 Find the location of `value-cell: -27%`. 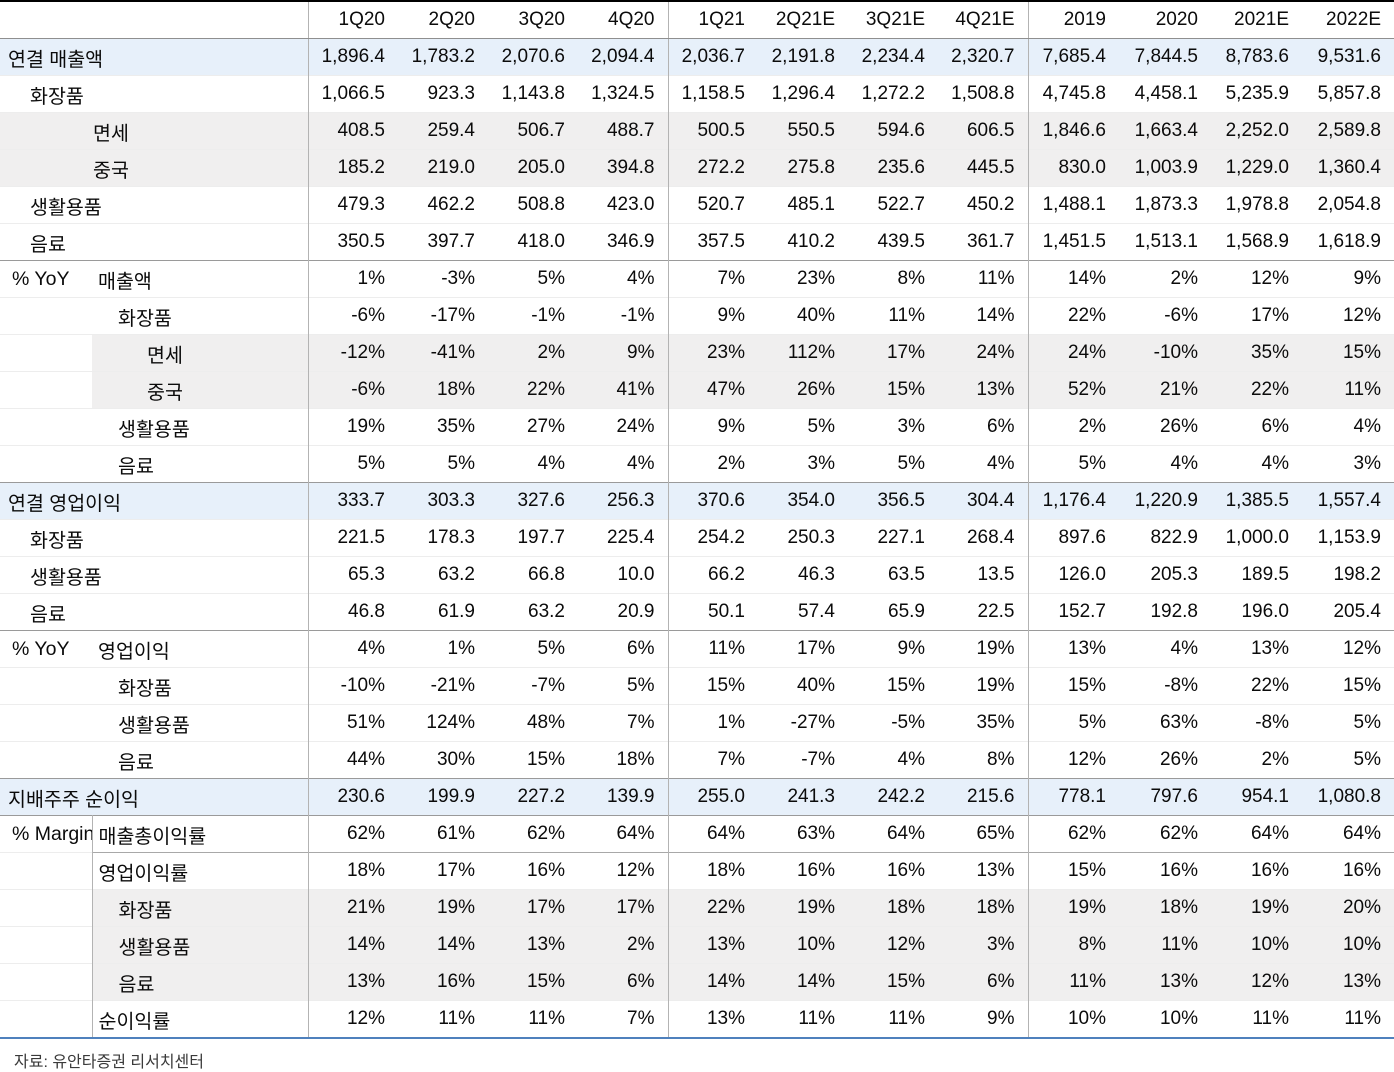

value-cell: -27% is located at coordinates (803, 723).